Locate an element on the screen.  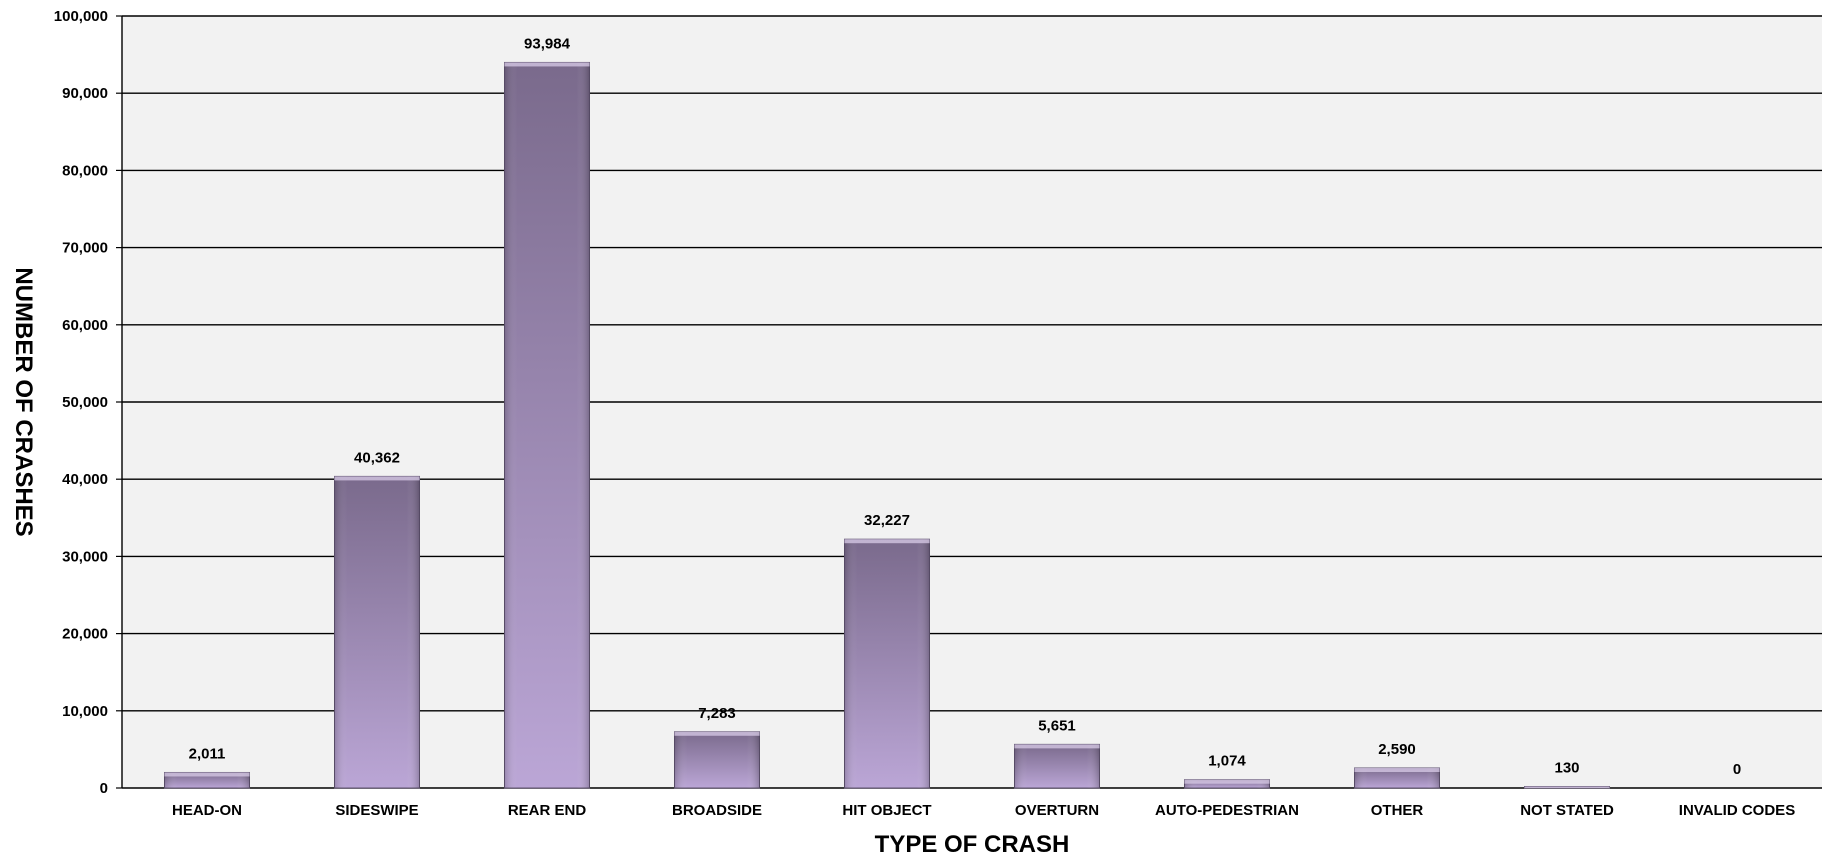
y-tick-label: 30,000 is located at coordinates (85, 556).